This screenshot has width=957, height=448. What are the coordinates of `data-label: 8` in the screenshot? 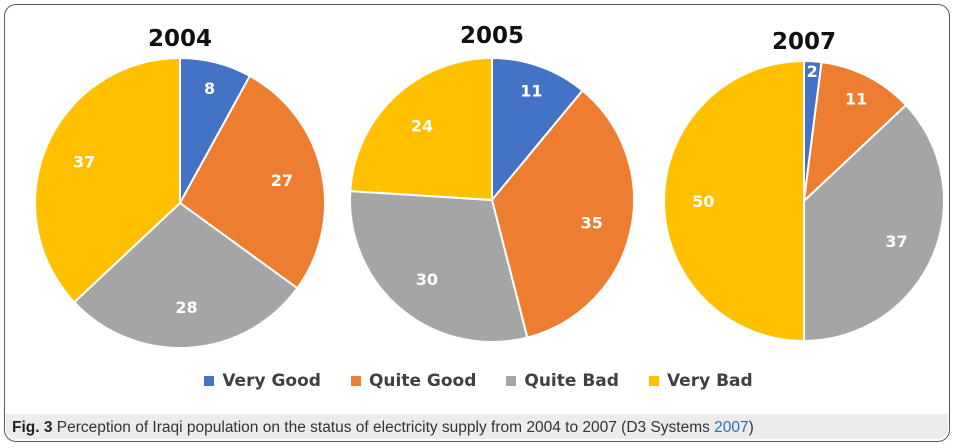 It's located at (209, 88).